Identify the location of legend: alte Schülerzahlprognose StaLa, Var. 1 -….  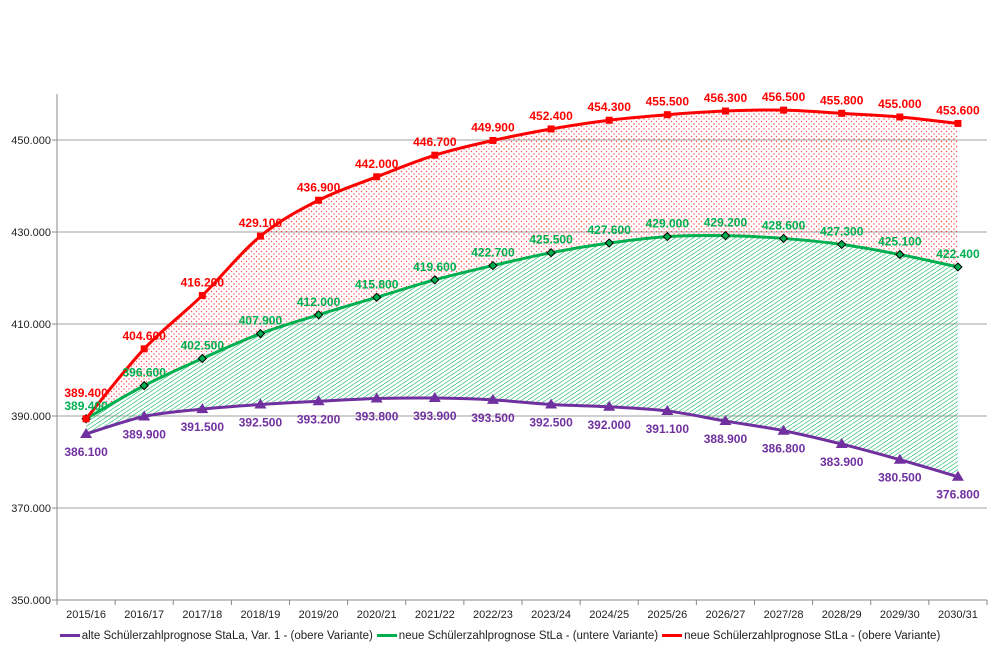
(500, 635).